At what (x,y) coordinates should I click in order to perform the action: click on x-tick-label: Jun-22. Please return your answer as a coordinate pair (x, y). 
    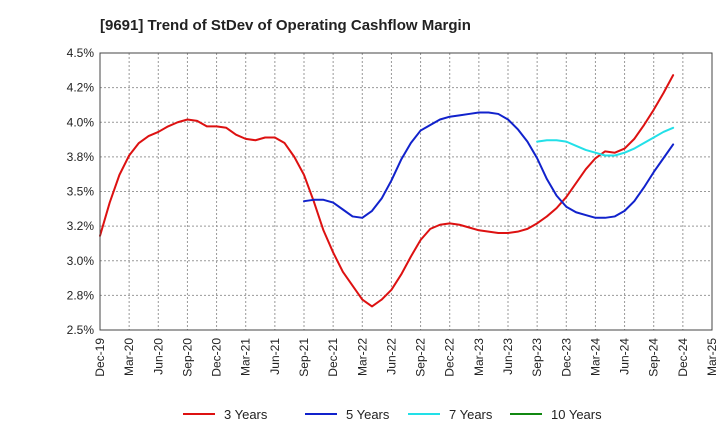
    Looking at the image, I should click on (391, 356).